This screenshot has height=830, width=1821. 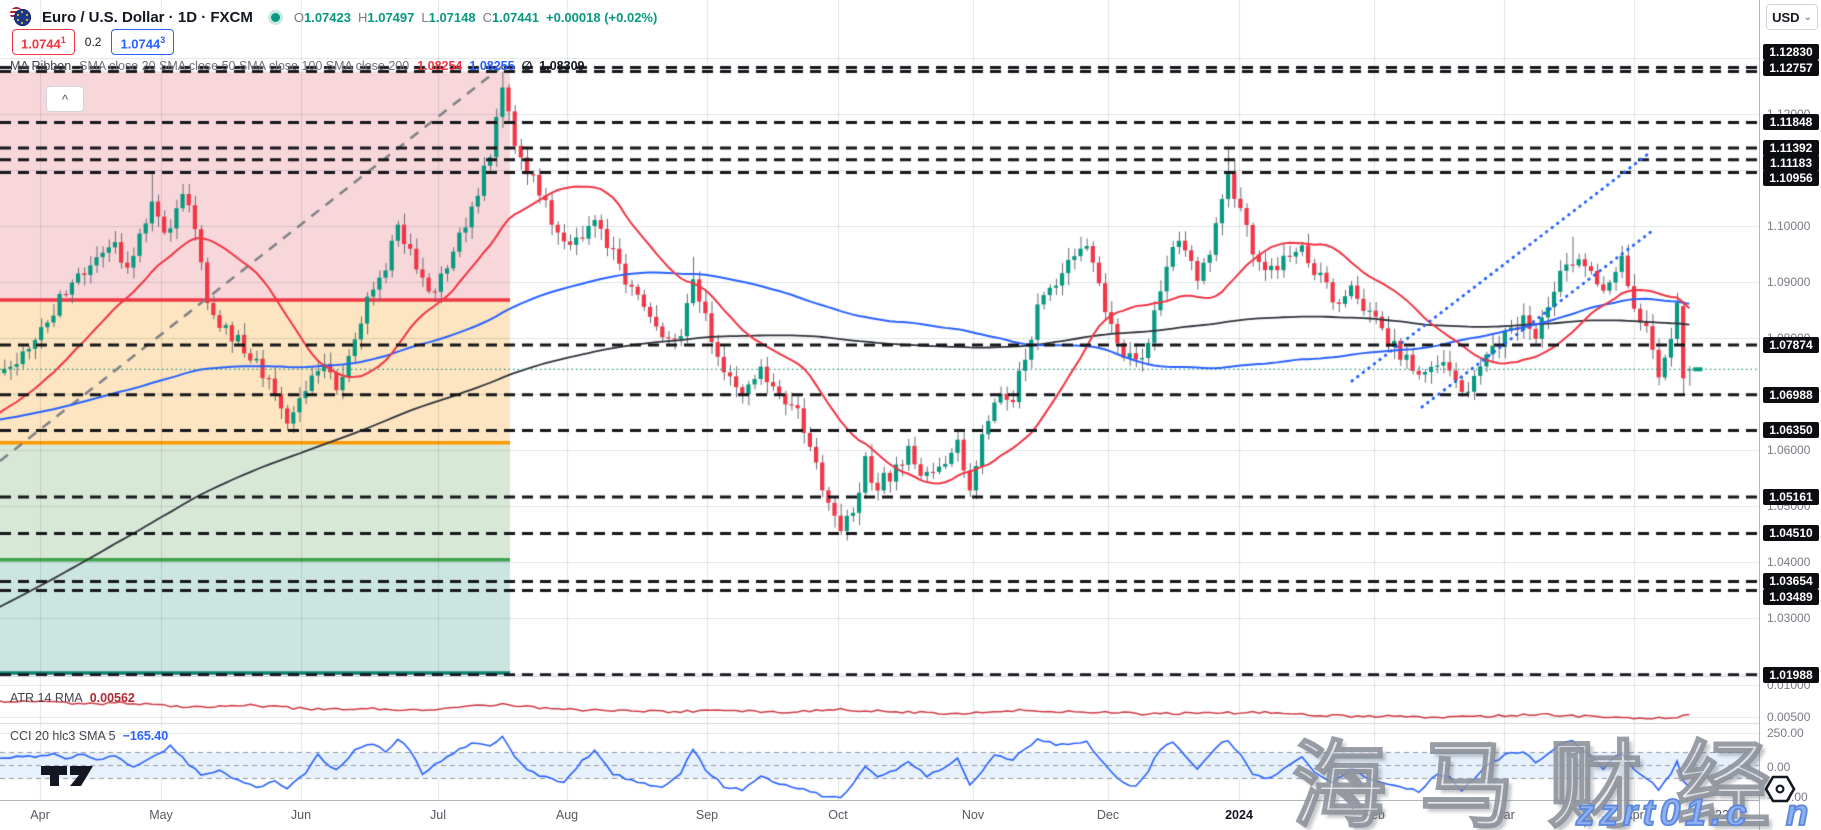 What do you see at coordinates (1791, 345) in the screenshot?
I see `price-level-label: 1.07874` at bounding box center [1791, 345].